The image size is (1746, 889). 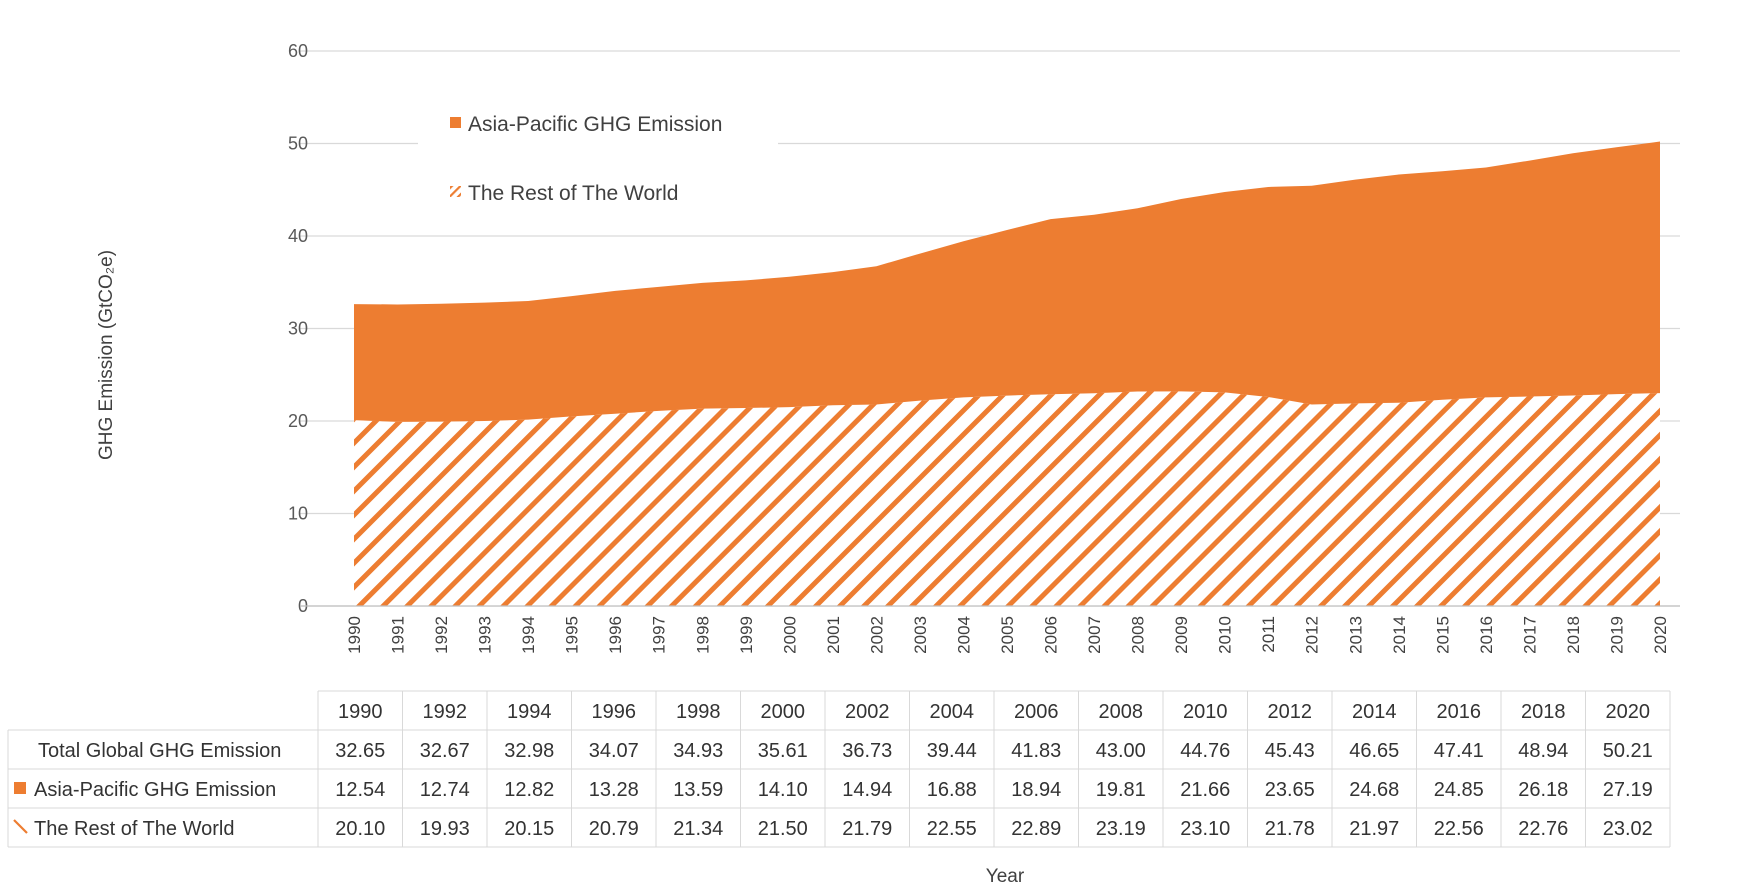 What do you see at coordinates (1121, 790) in the screenshot?
I see `table-cell: 19.81` at bounding box center [1121, 790].